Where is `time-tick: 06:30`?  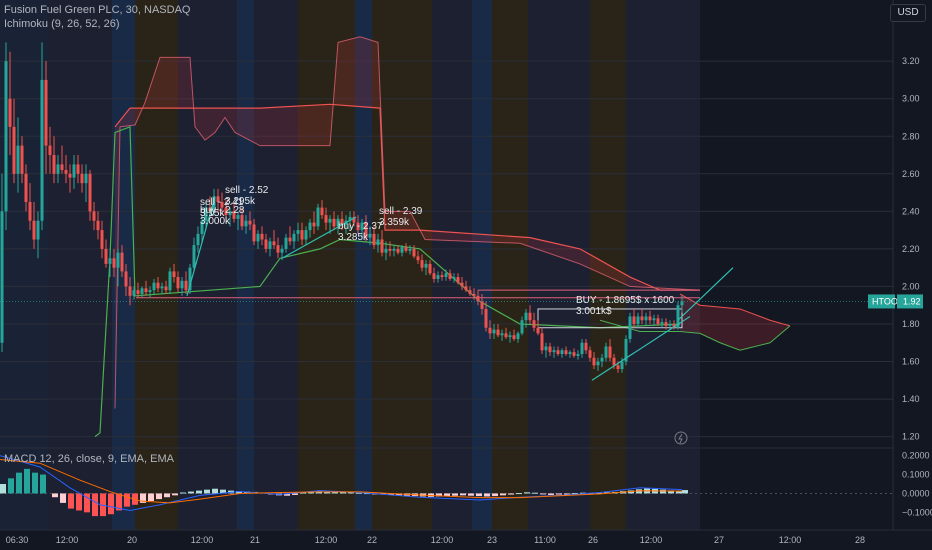 time-tick: 06:30 is located at coordinates (17, 540).